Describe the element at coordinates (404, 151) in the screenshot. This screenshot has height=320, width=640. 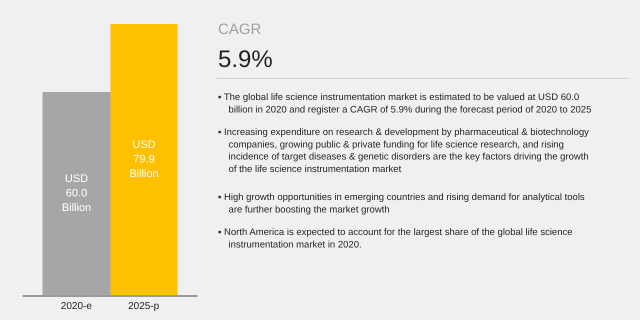
I see `text: ▪ Increasing expenditure on research & development by pharmaceutical & biotechnology companies, growing public & private funding for life science research, and rising incidence of target diseases & genetic disorders are the key factors driving the growth of the life science instrumentation market` at that location.